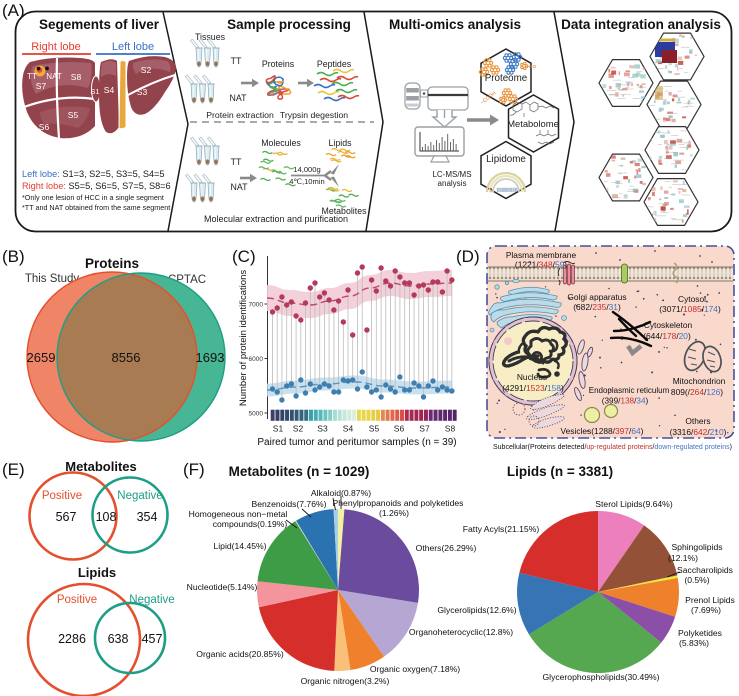  I want to click on svg-text: Endoplasmic reticulum, so click(629, 390).